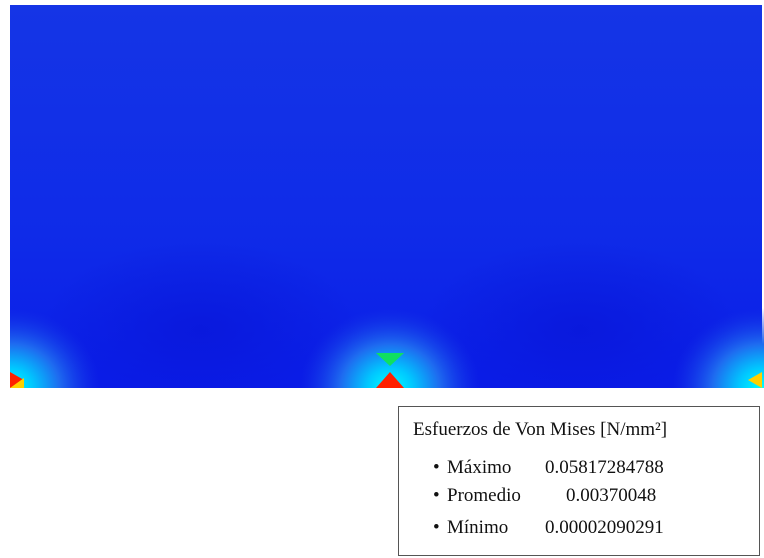  What do you see at coordinates (540, 429) in the screenshot?
I see `legend-title: Esfuerzos de Von Mises [N/mm²]` at bounding box center [540, 429].